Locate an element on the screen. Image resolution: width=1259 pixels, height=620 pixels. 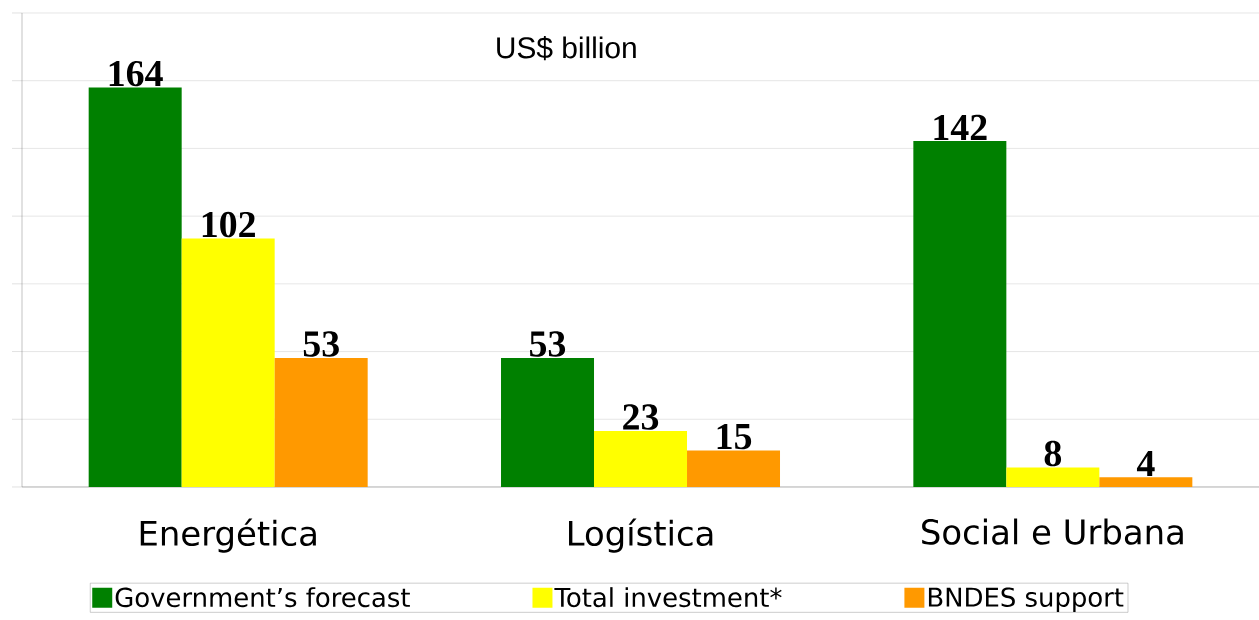
x-tick-label: Social e Urbana is located at coordinates (1052, 531).